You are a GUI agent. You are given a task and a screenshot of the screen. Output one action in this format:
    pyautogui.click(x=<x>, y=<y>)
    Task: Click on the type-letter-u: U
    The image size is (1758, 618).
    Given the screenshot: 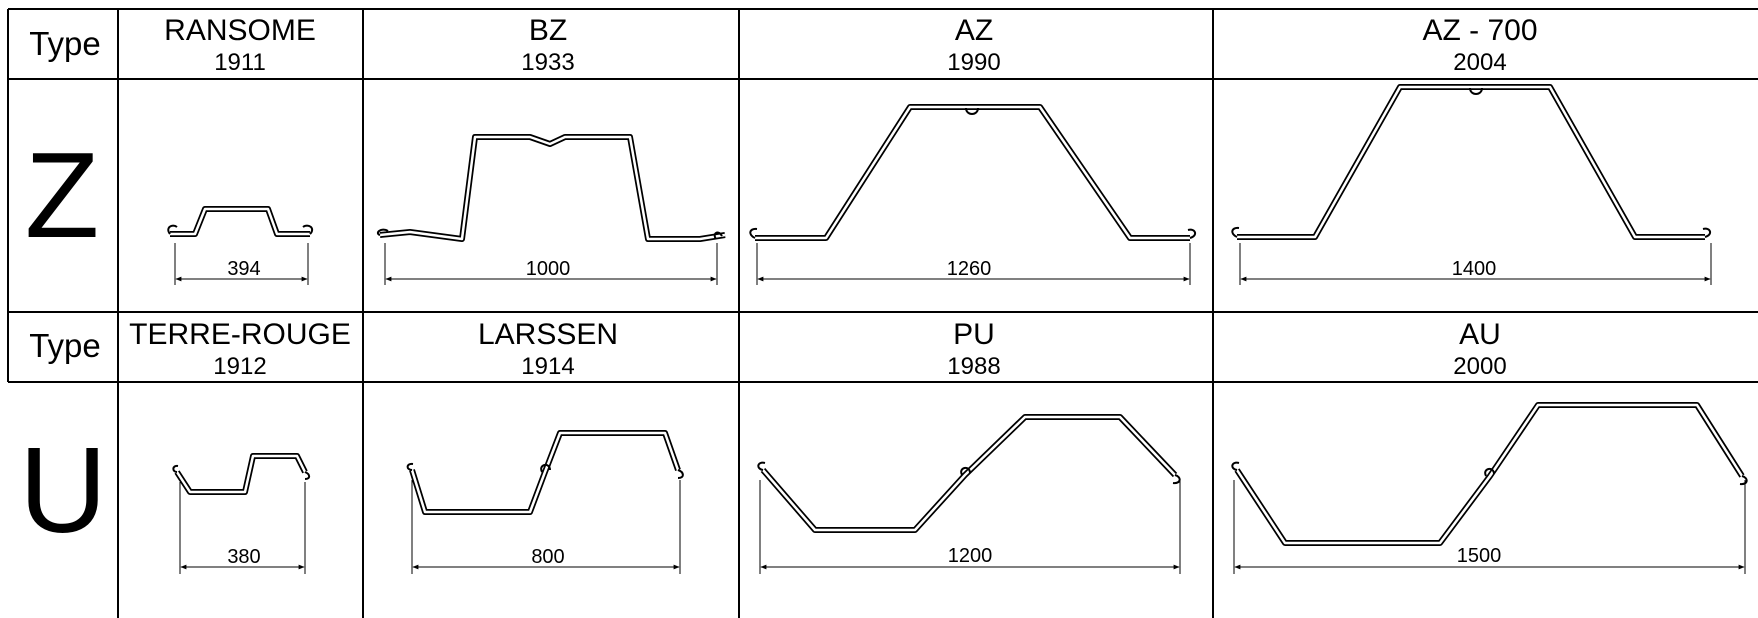 What is the action you would take?
    pyautogui.click(x=63, y=490)
    